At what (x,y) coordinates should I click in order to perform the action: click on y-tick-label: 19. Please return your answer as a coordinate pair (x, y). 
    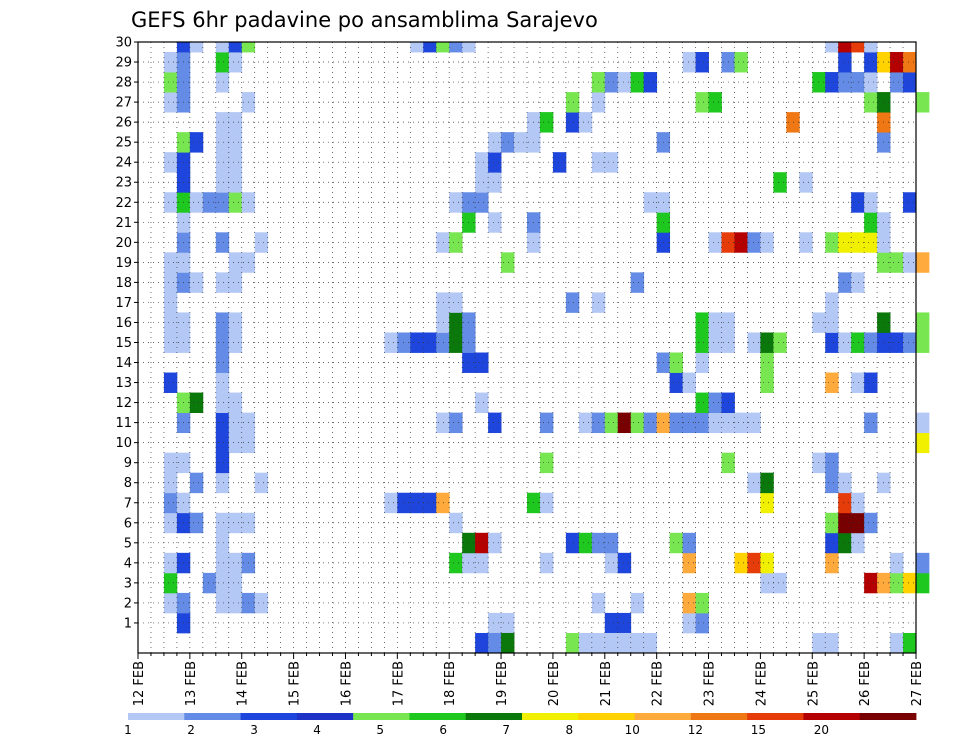
    Looking at the image, I should click on (123, 263).